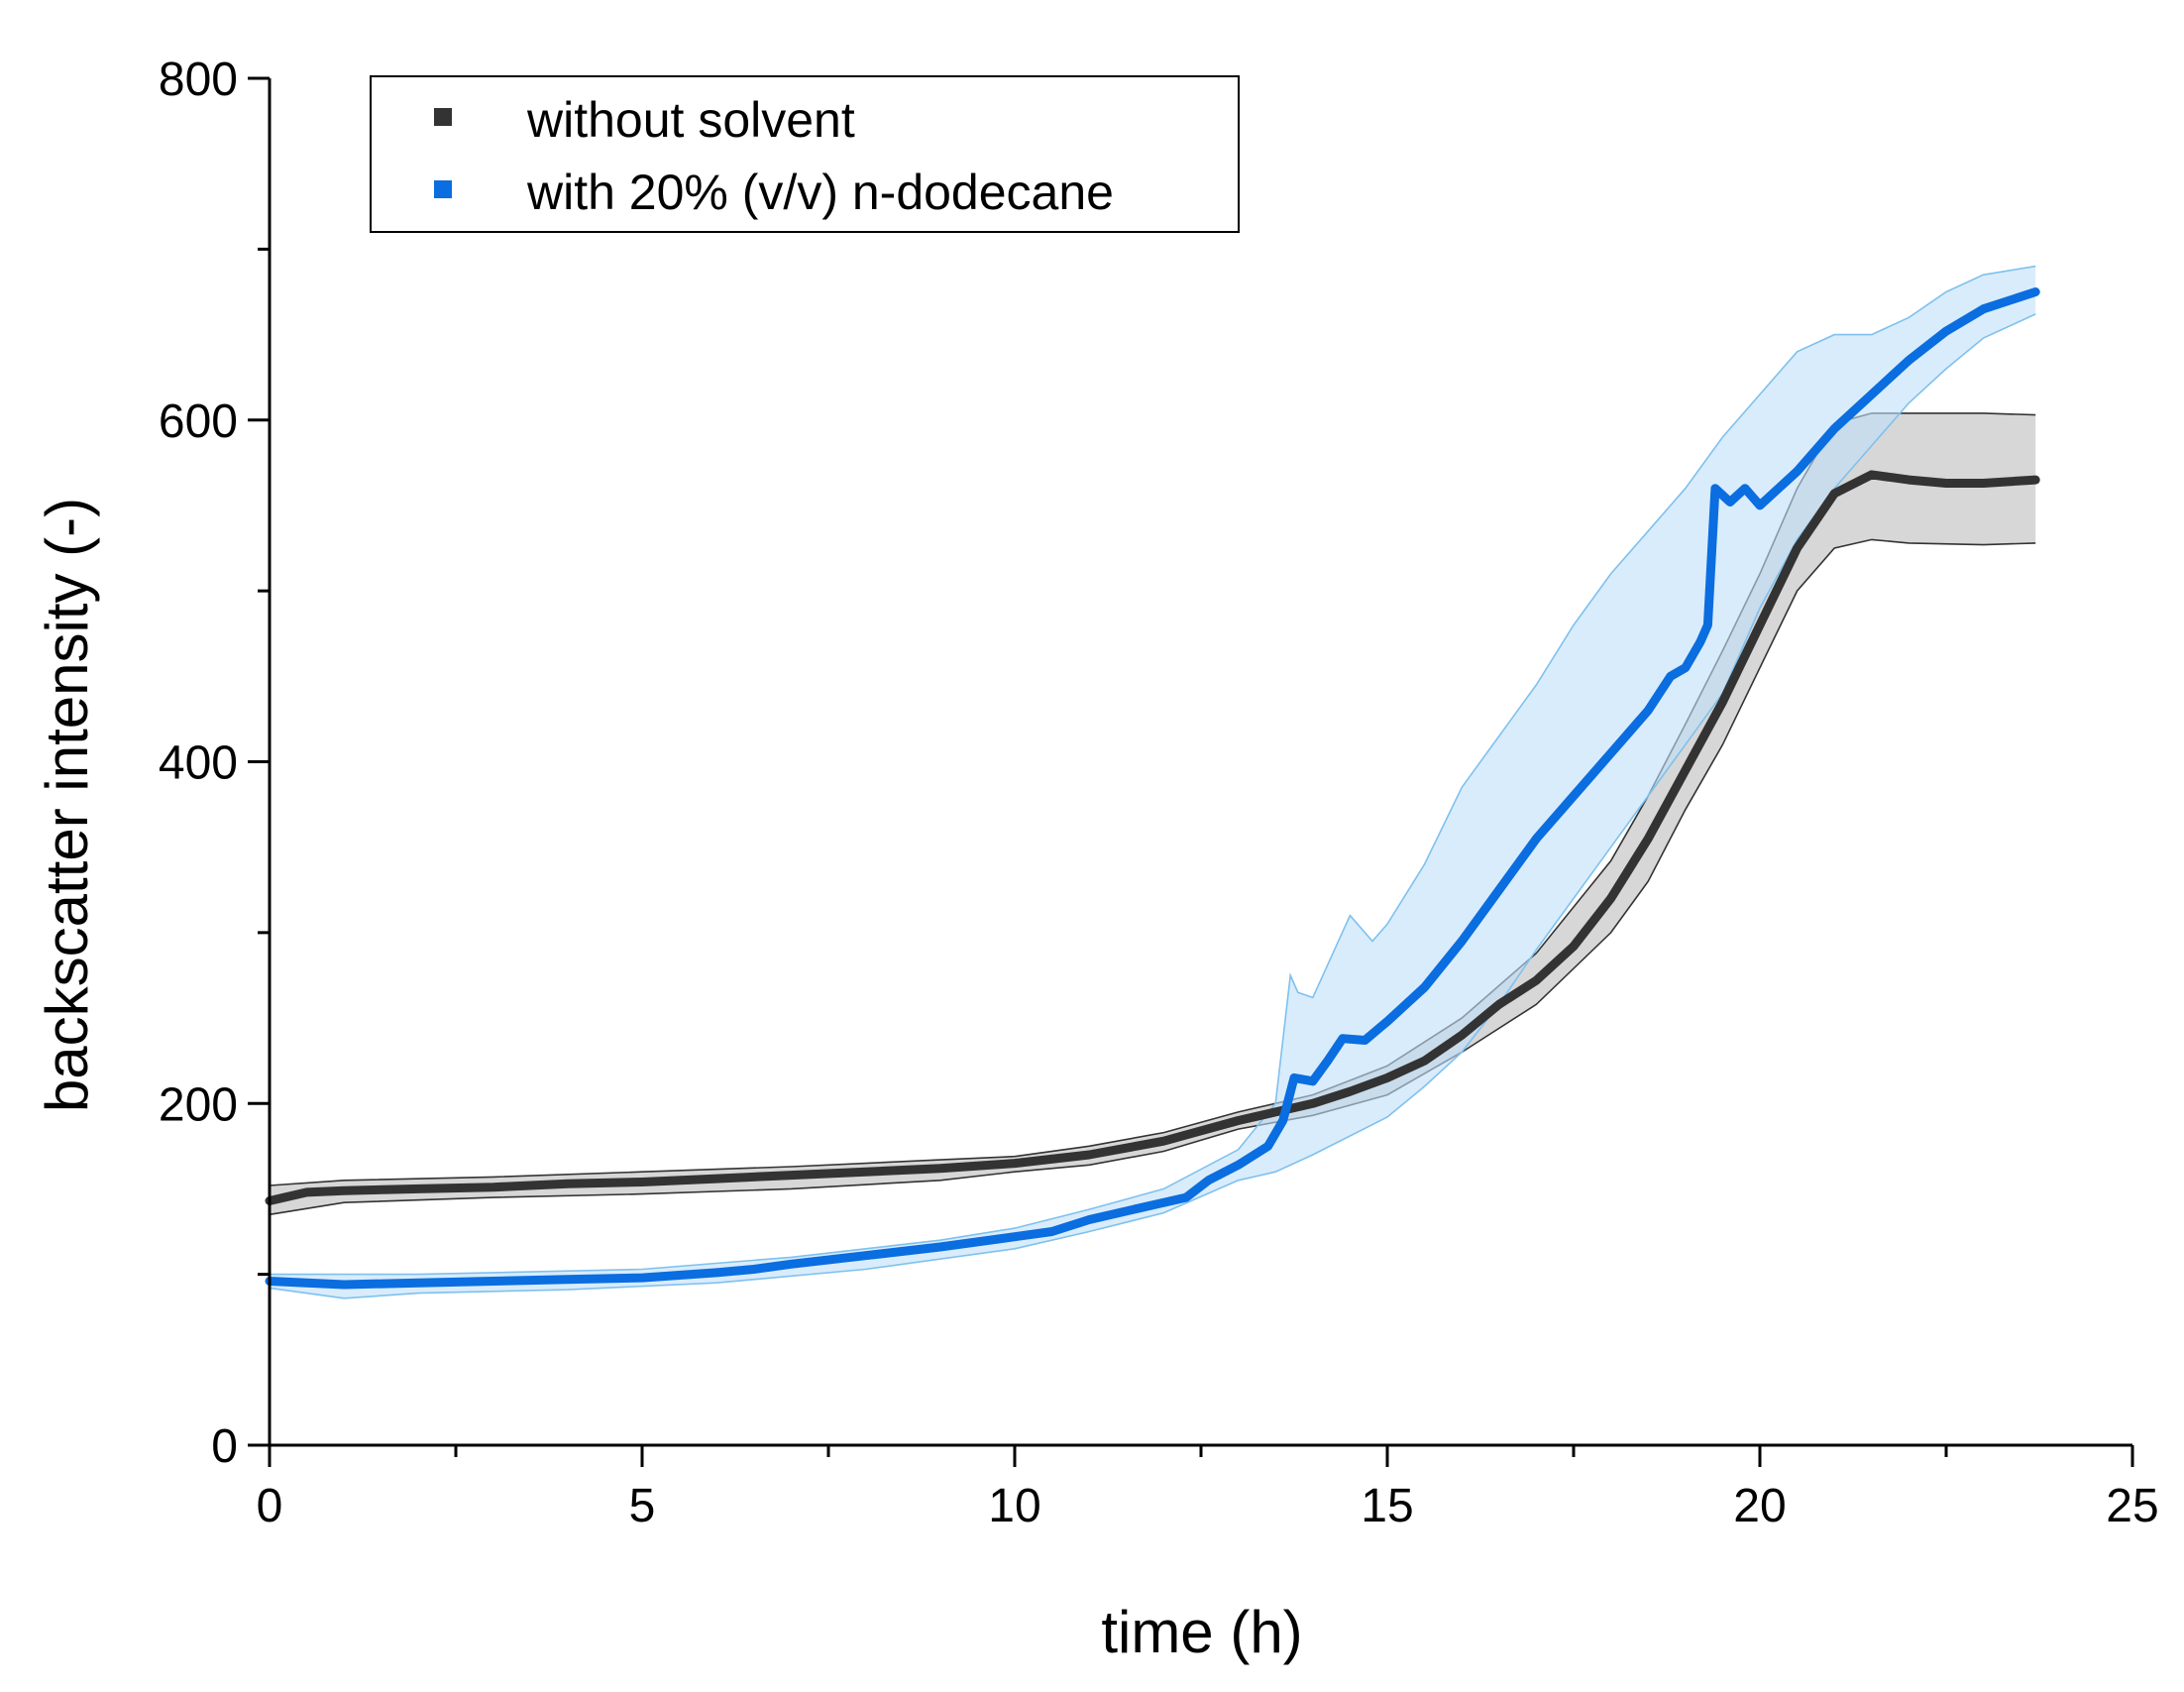 The height and width of the screenshot is (1692, 2184). What do you see at coordinates (224, 1446) in the screenshot?
I see `y-tick-label: 0` at bounding box center [224, 1446].